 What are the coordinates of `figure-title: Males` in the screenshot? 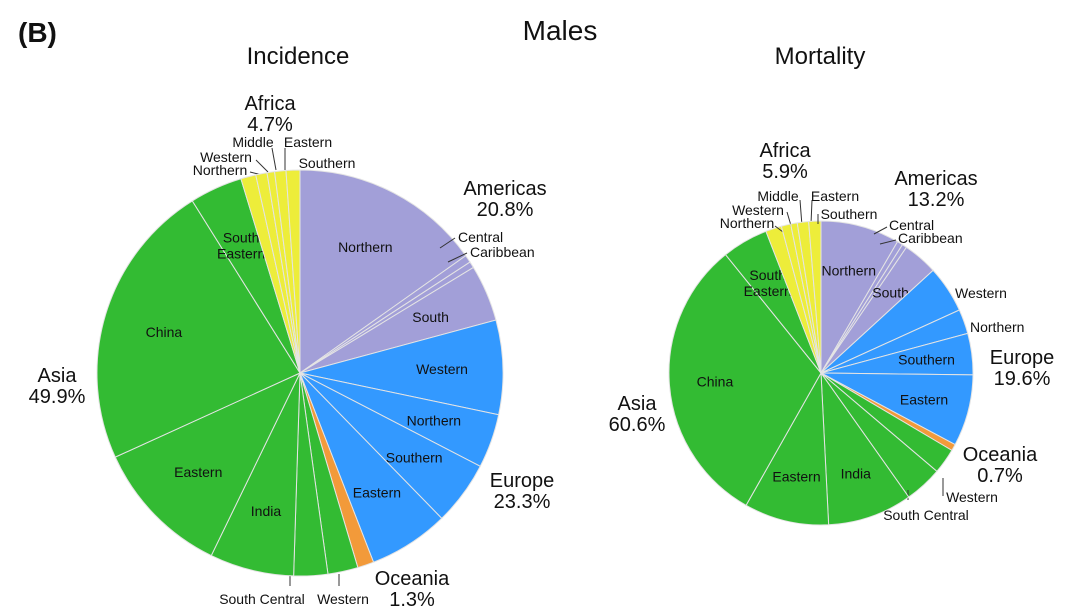 It's located at (560, 30).